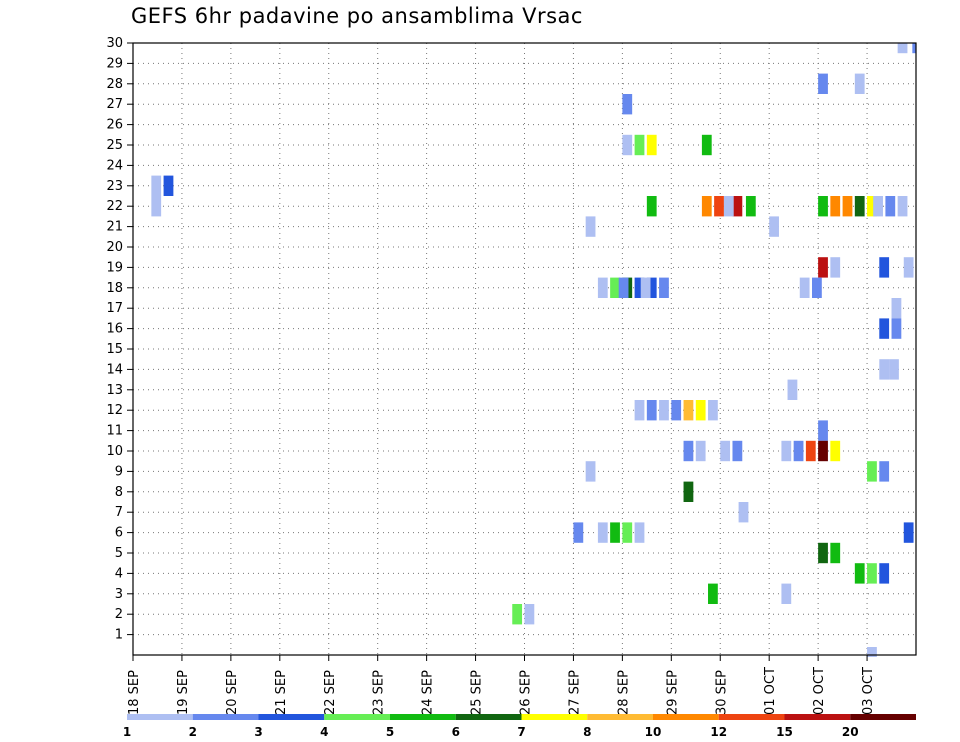 This screenshot has height=742, width=960. What do you see at coordinates (119, 635) in the screenshot?
I see `y-tick-label: 1` at bounding box center [119, 635].